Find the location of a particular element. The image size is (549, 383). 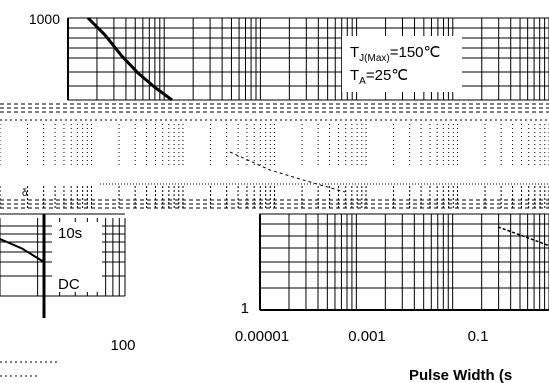

top-annotation-box is located at coordinates (402, 64).